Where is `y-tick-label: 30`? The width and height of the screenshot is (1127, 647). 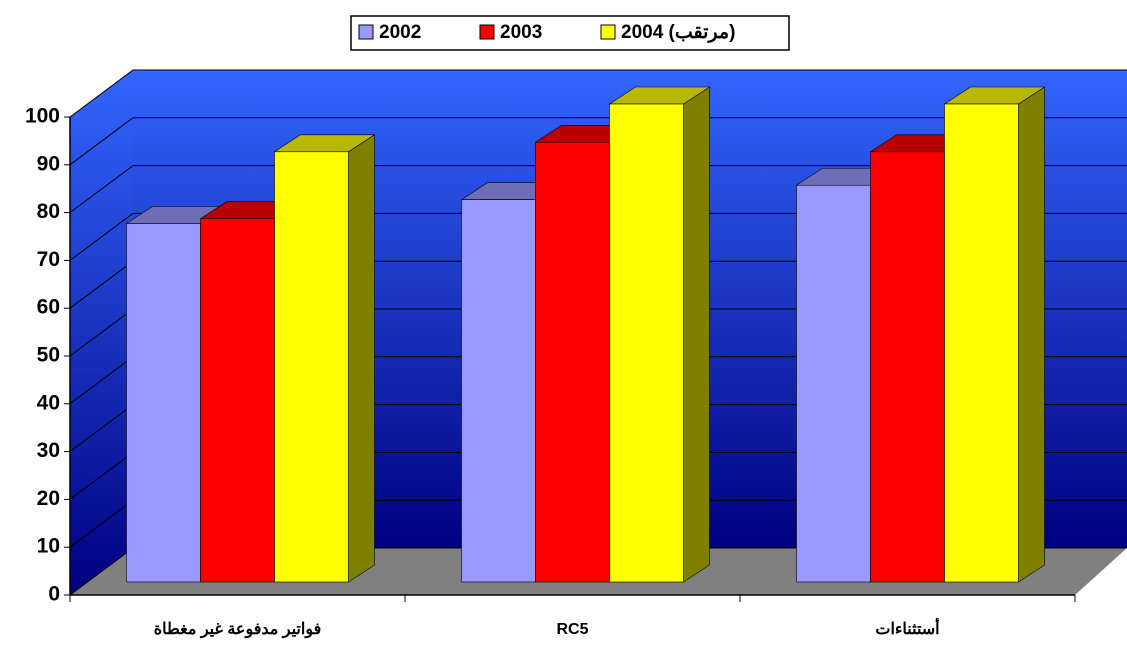
y-tick-label: 30 is located at coordinates (48, 450).